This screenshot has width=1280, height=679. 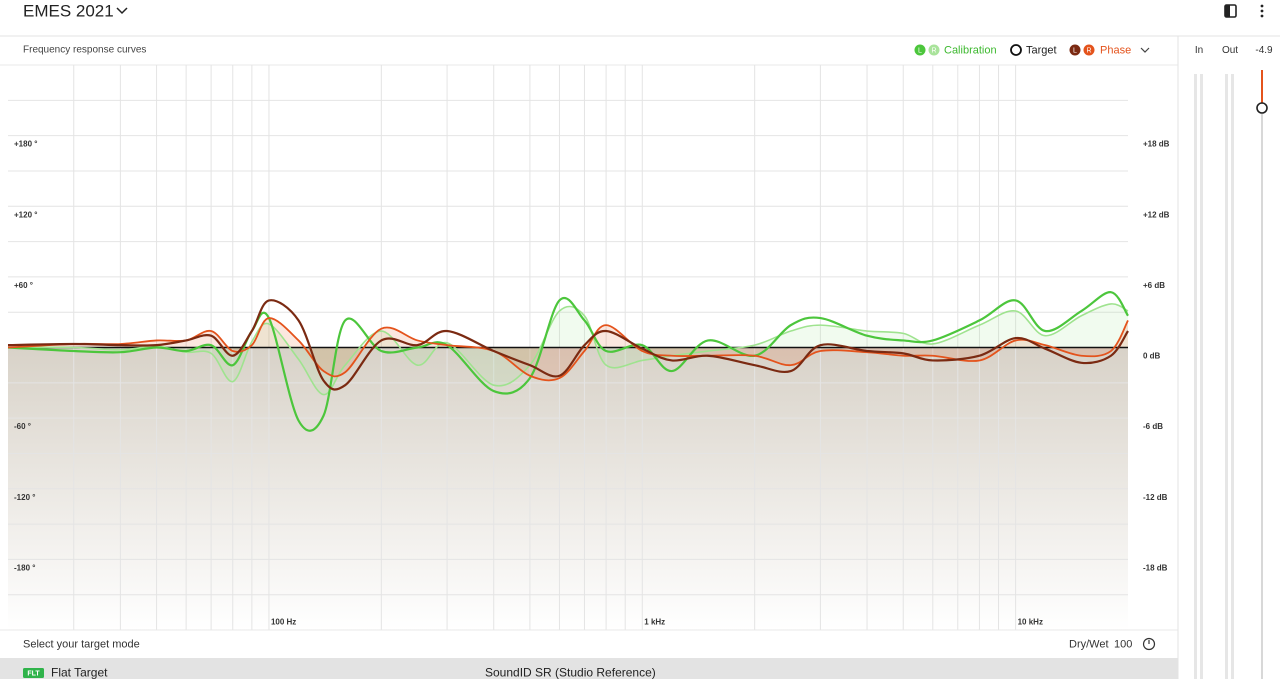 What do you see at coordinates (1214, 376) in the screenshot?
I see `meters` at bounding box center [1214, 376].